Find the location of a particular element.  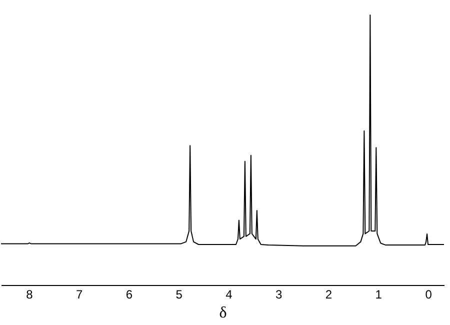

x-tick-label: 5 is located at coordinates (179, 295).